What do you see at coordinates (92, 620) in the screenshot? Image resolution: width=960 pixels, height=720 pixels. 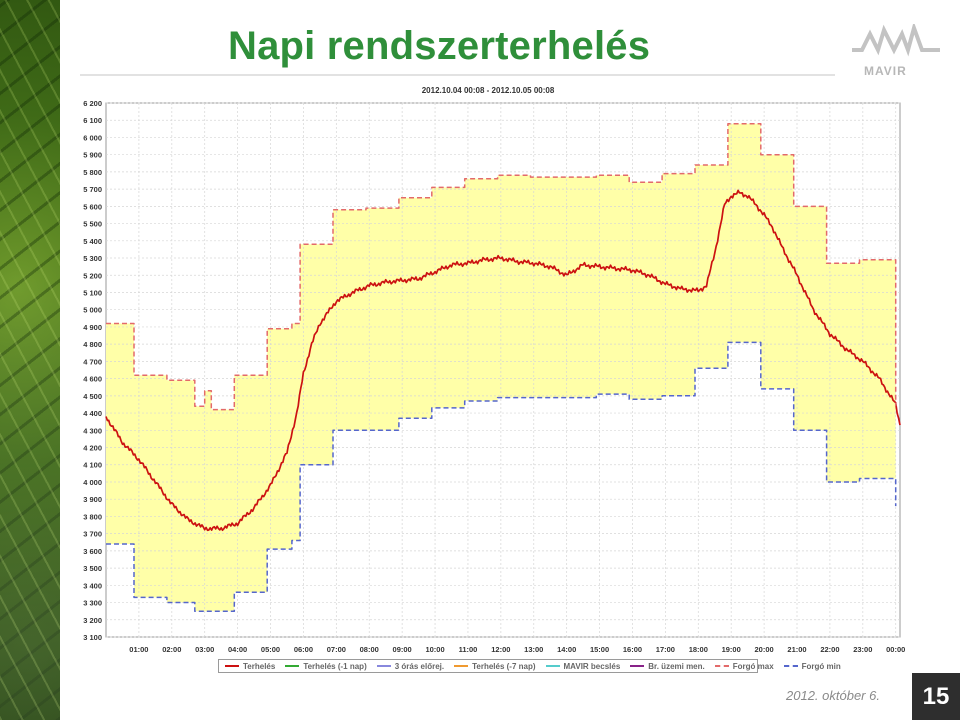 I see `y-tick-label: 3 200` at bounding box center [92, 620].